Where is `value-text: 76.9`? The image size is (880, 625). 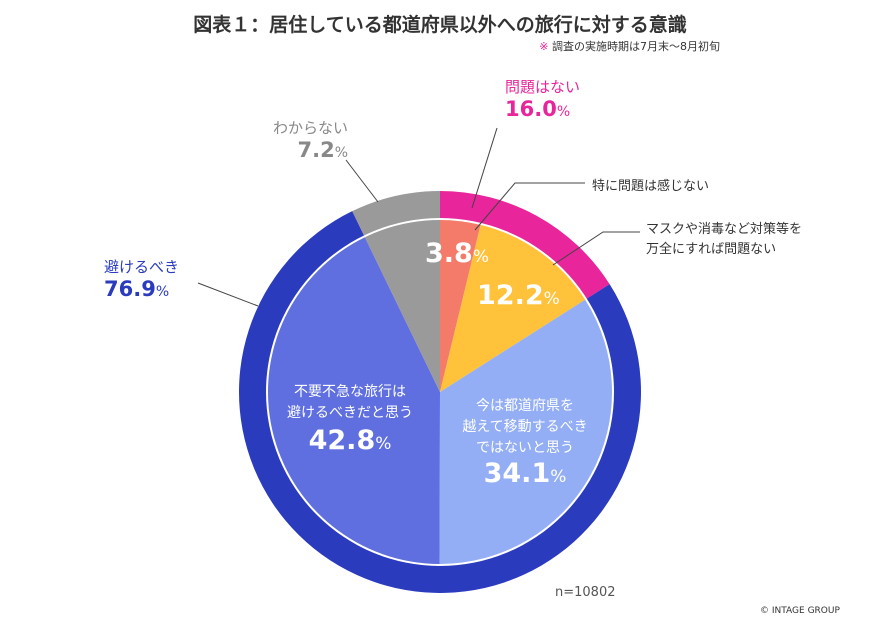
value-text: 76.9 is located at coordinates (130, 289).